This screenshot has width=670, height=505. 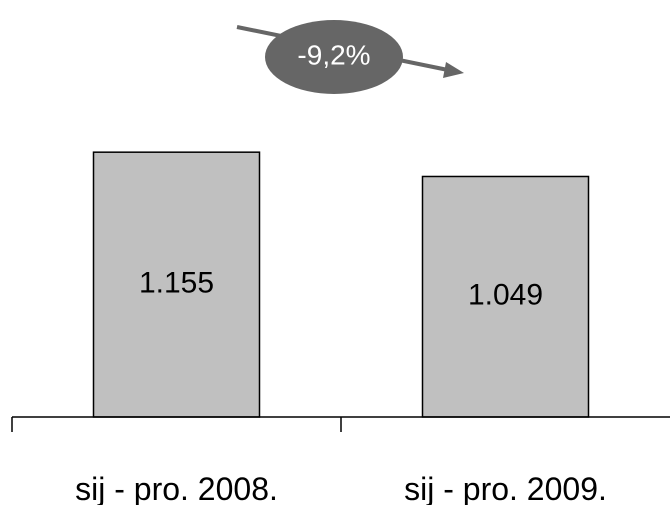 What do you see at coordinates (341, 289) in the screenshot?
I see `bar-value-labels: 1.155 1.049` at bounding box center [341, 289].